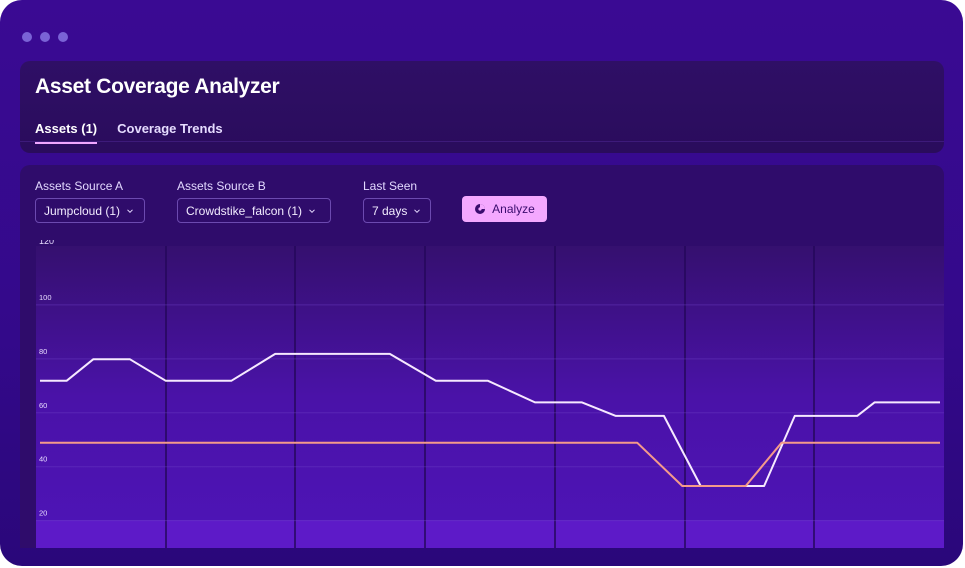 Image resolution: width=965 pixels, height=568 pixels. I want to click on filter-source-b: Assets Source B Crowdstike_falcon (1), so click(254, 201).